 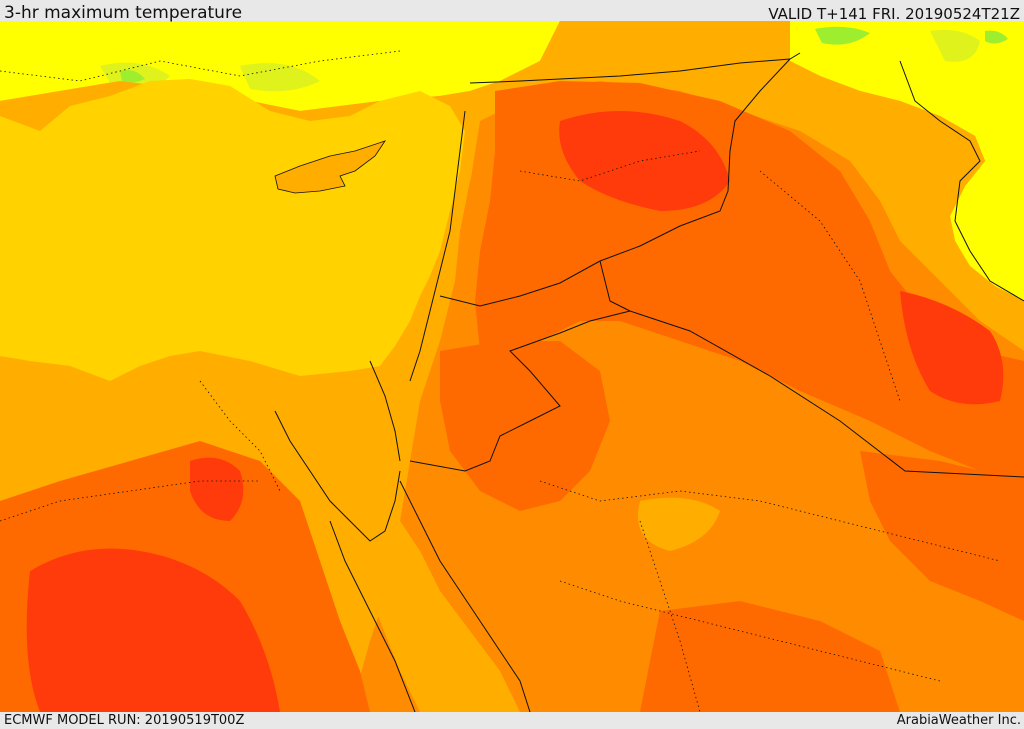 I want to click on yellow-zone-northeast, so click(x=902, y=161).